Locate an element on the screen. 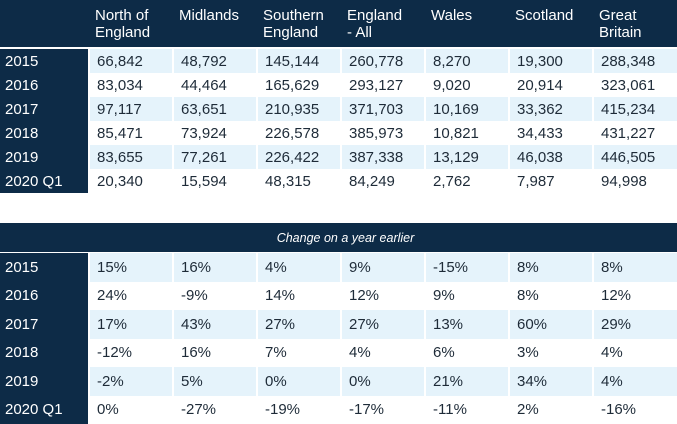  table-cell: 60% is located at coordinates (550, 324).